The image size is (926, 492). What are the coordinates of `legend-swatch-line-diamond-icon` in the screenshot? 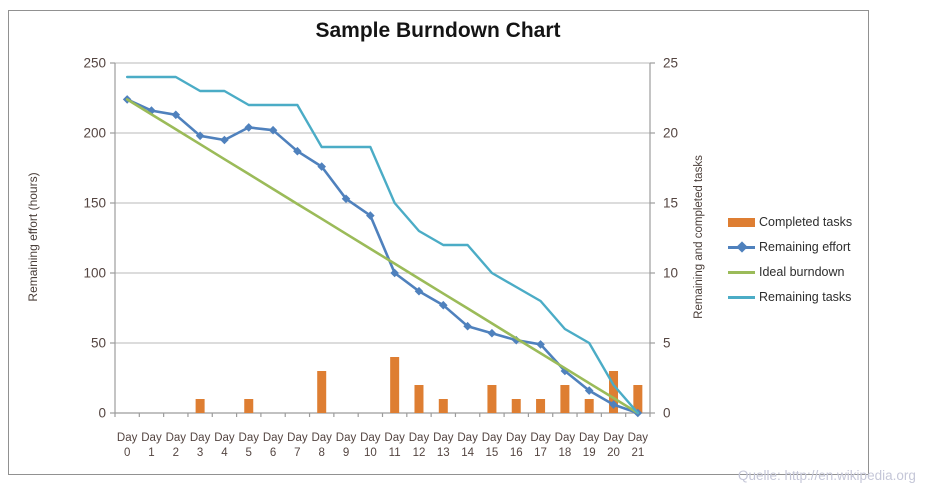 It's located at (741, 247).